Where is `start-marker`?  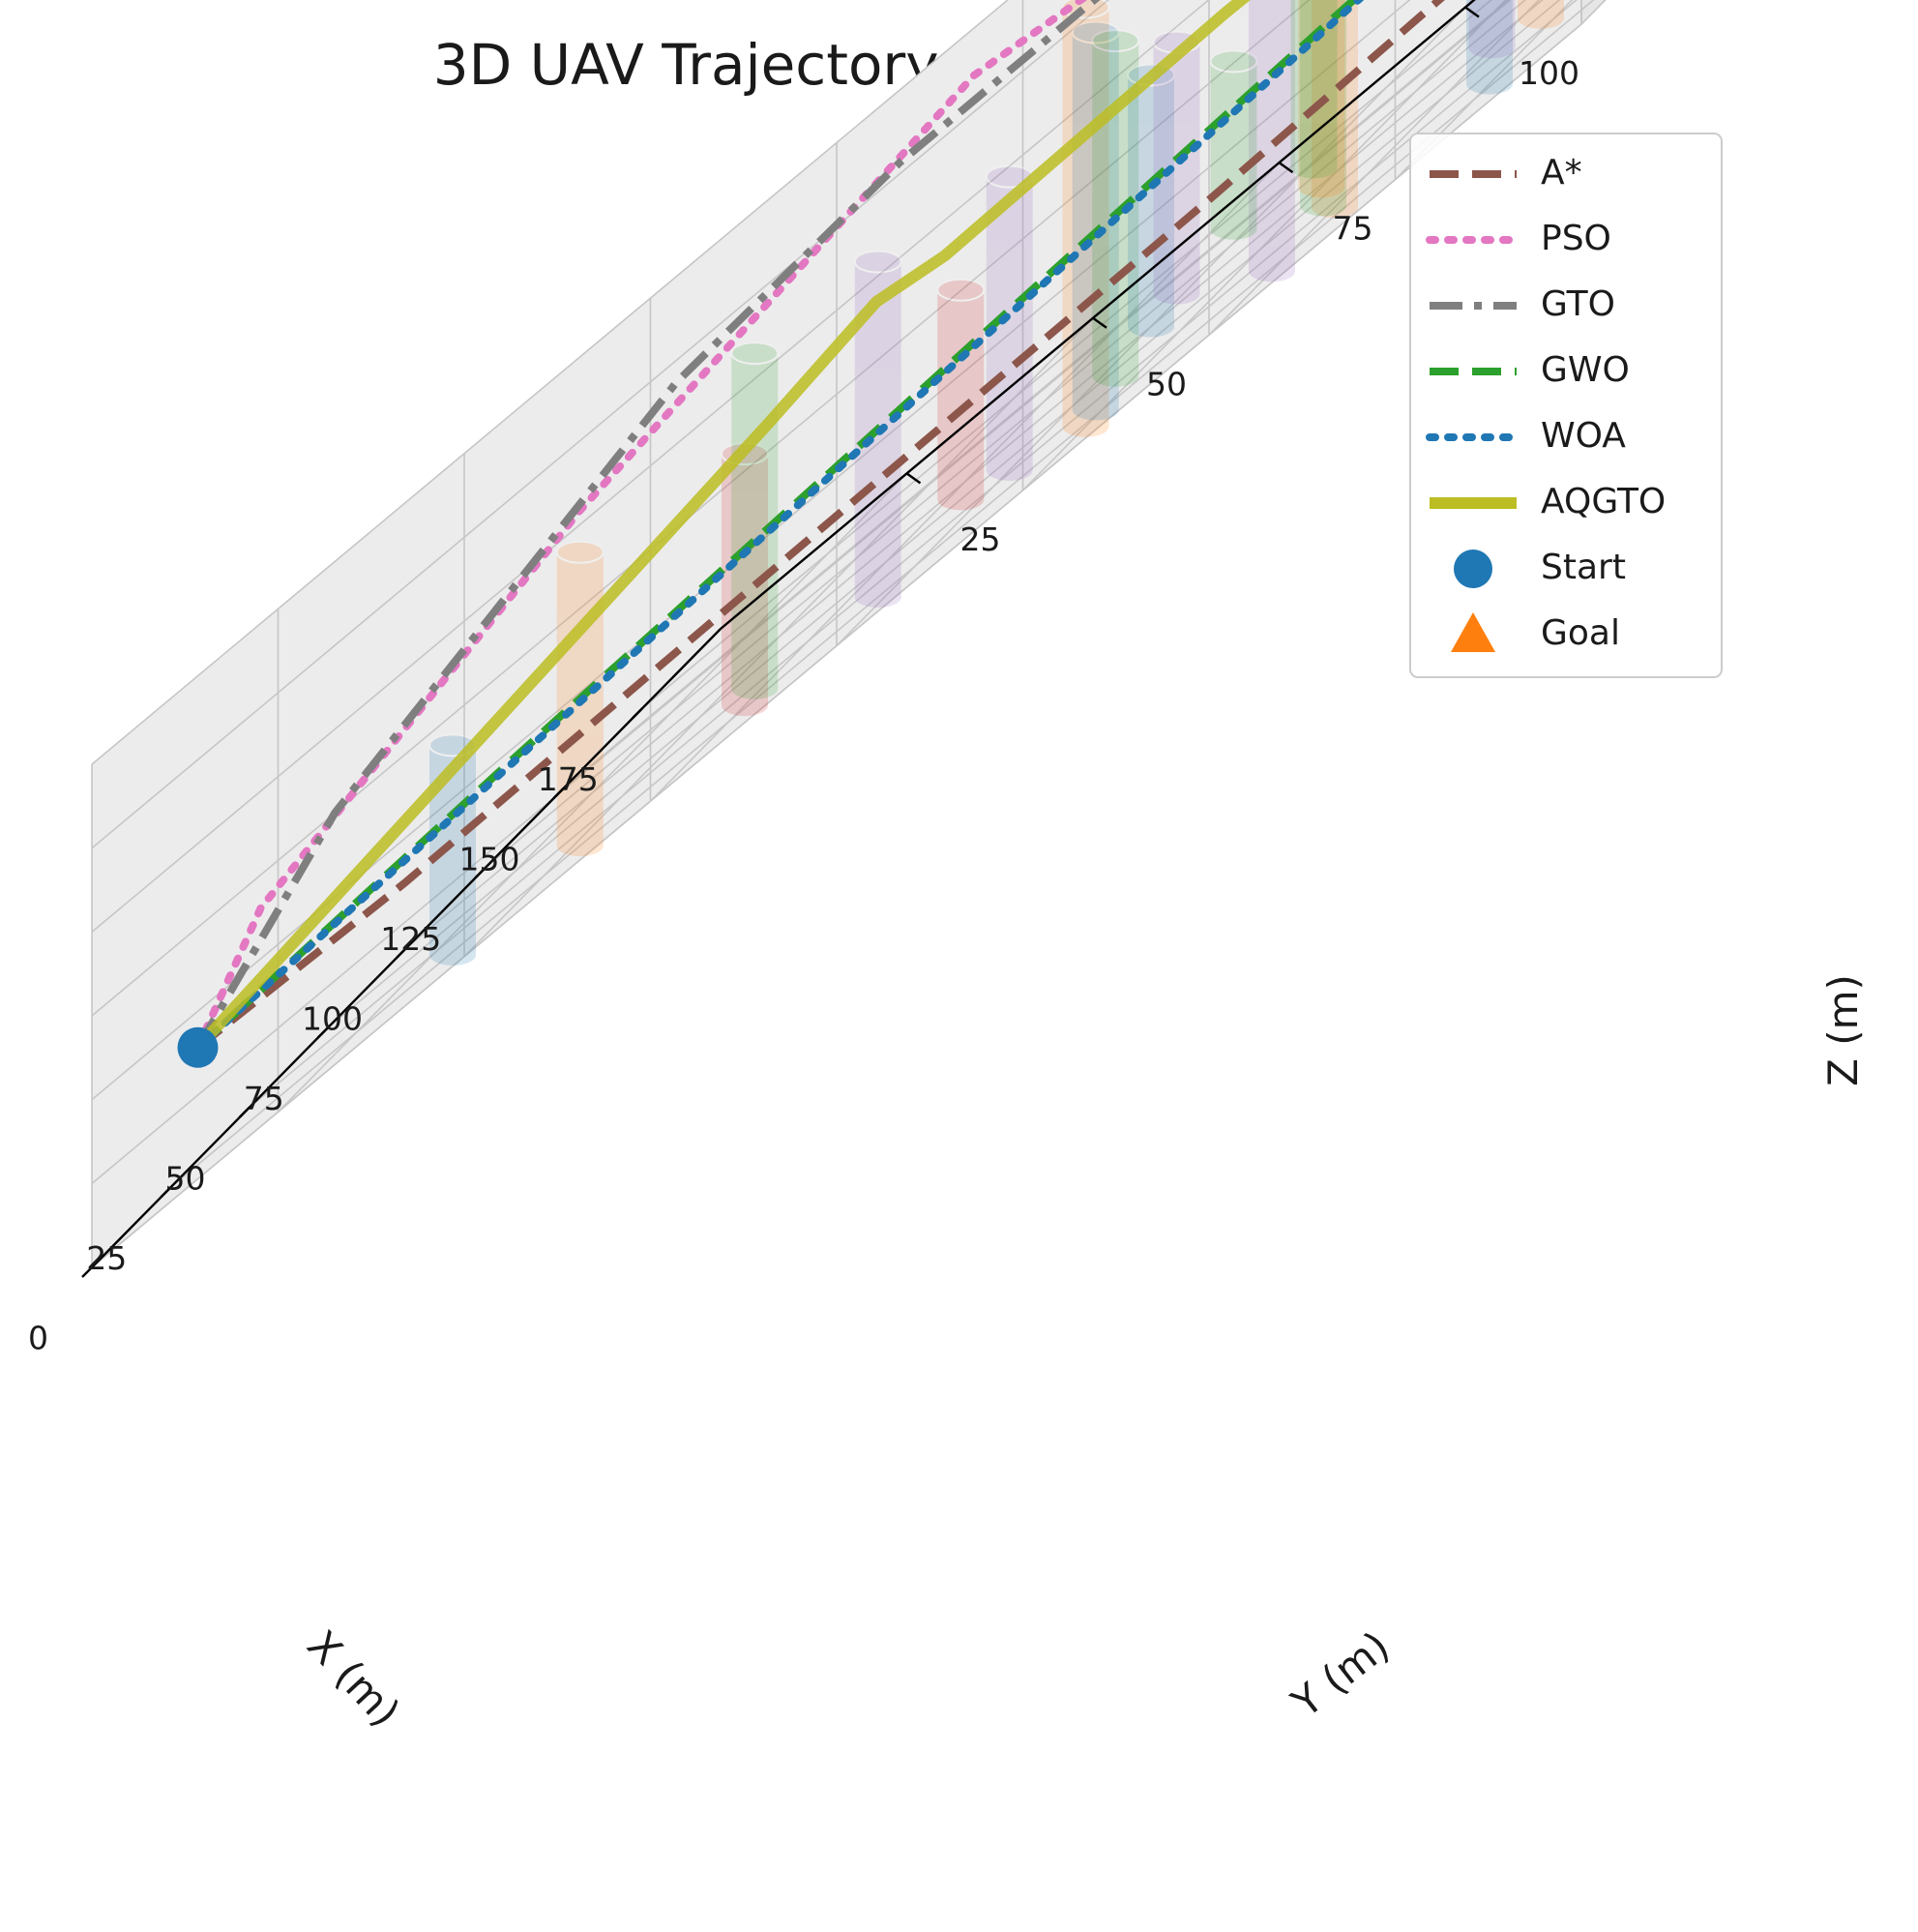
start-marker is located at coordinates (198, 1047).